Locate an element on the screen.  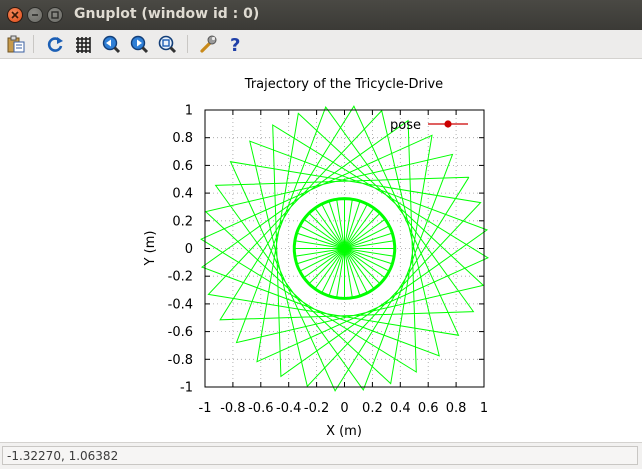
window-title: Gnuplot (window id : 0) is located at coordinates (167, 14).